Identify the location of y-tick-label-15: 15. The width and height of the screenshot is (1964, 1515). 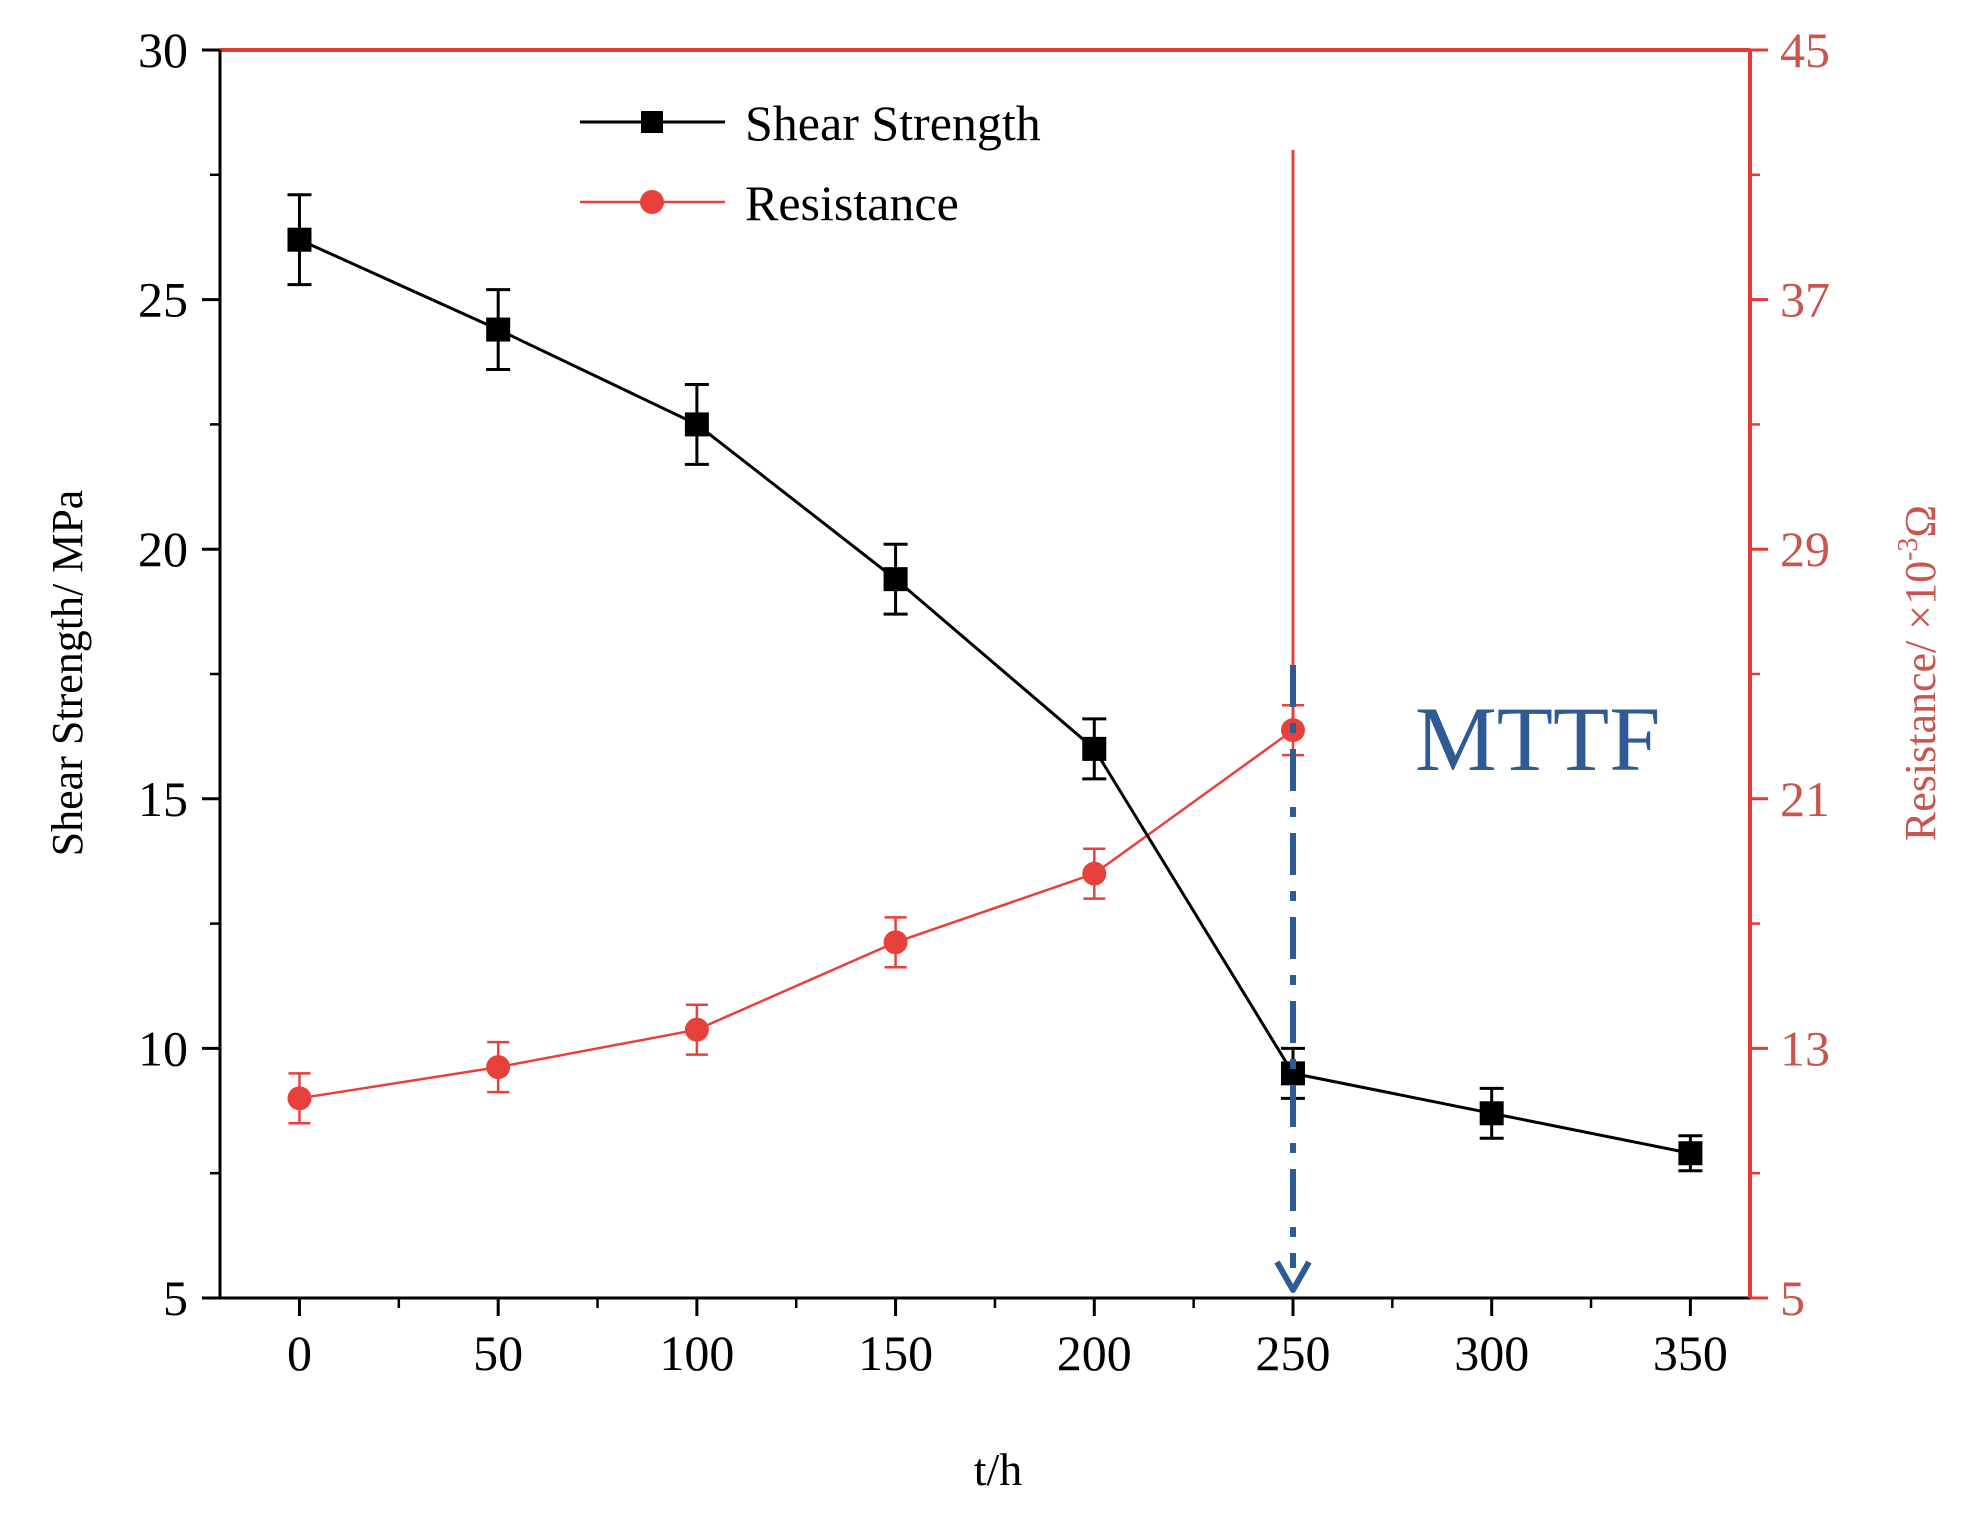
(163, 799).